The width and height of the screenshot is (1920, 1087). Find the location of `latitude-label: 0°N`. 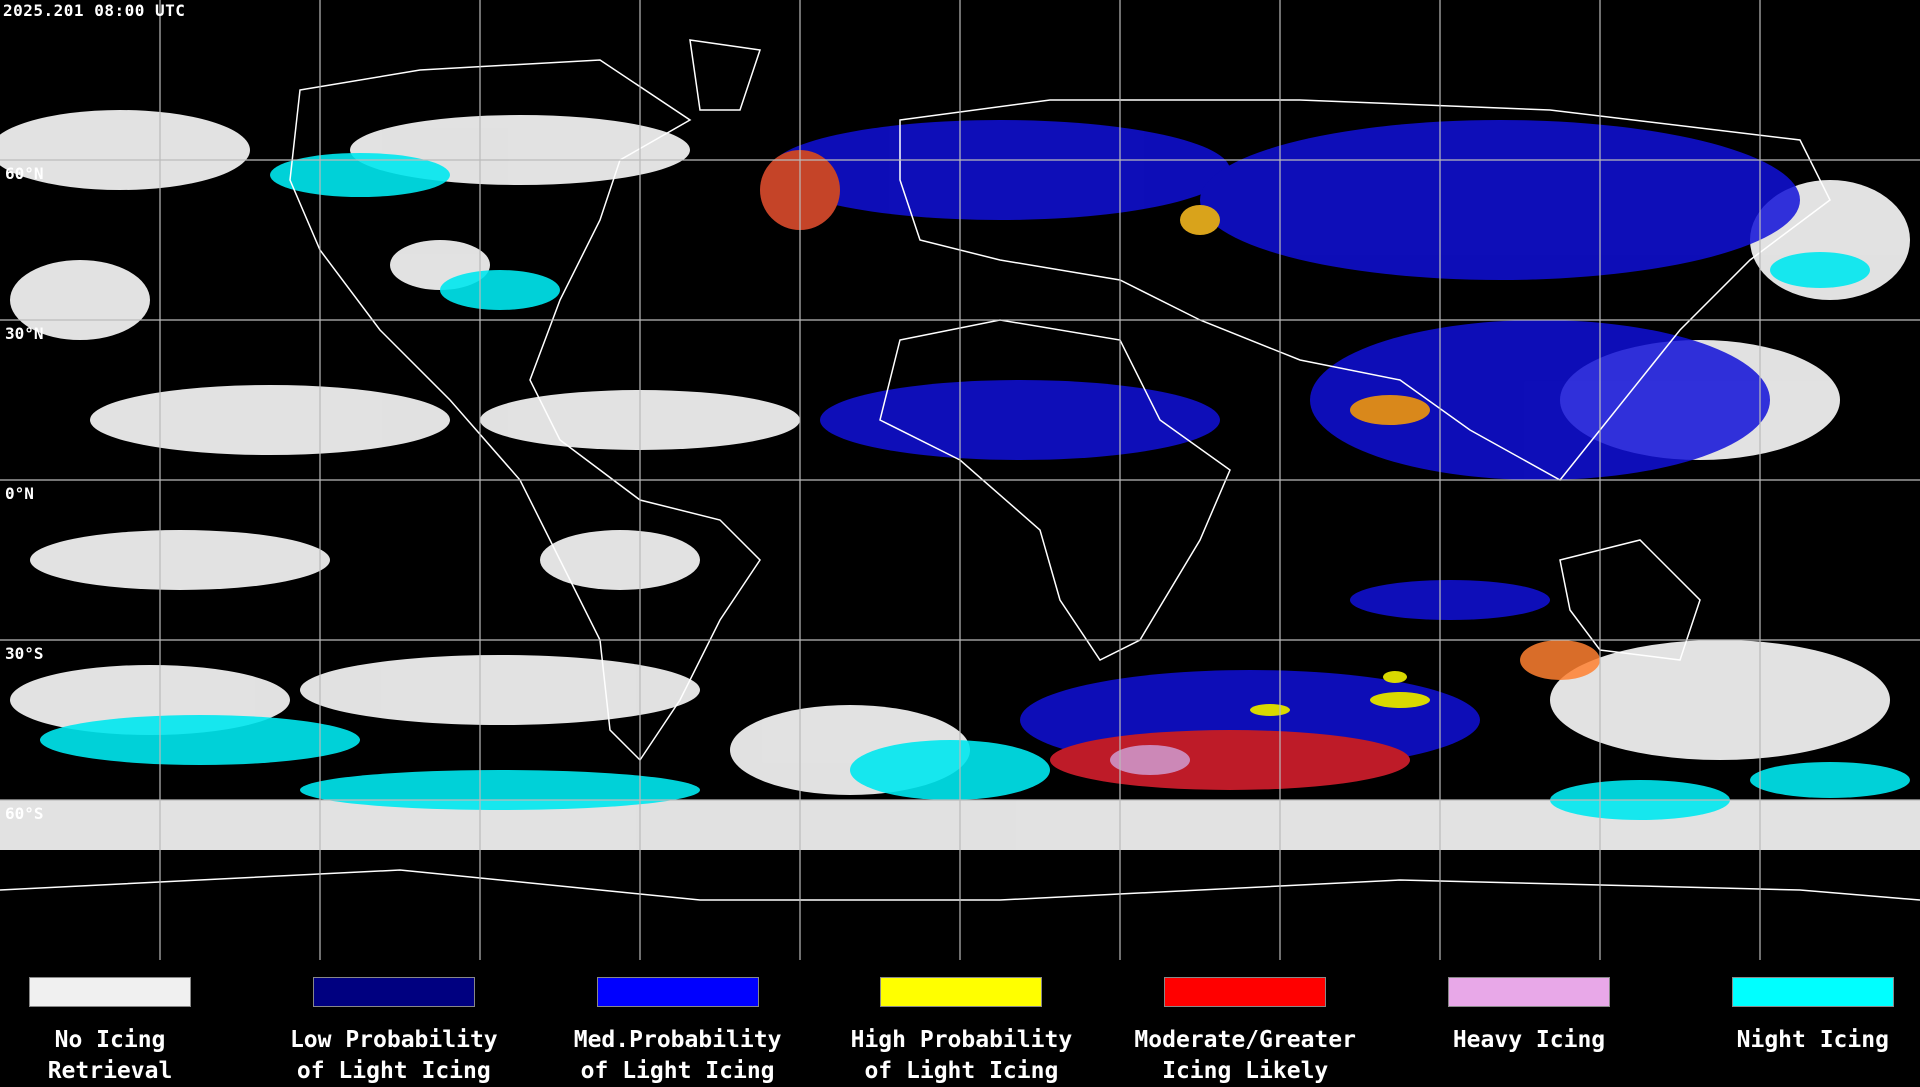

latitude-label: 0°N is located at coordinates (19, 493).